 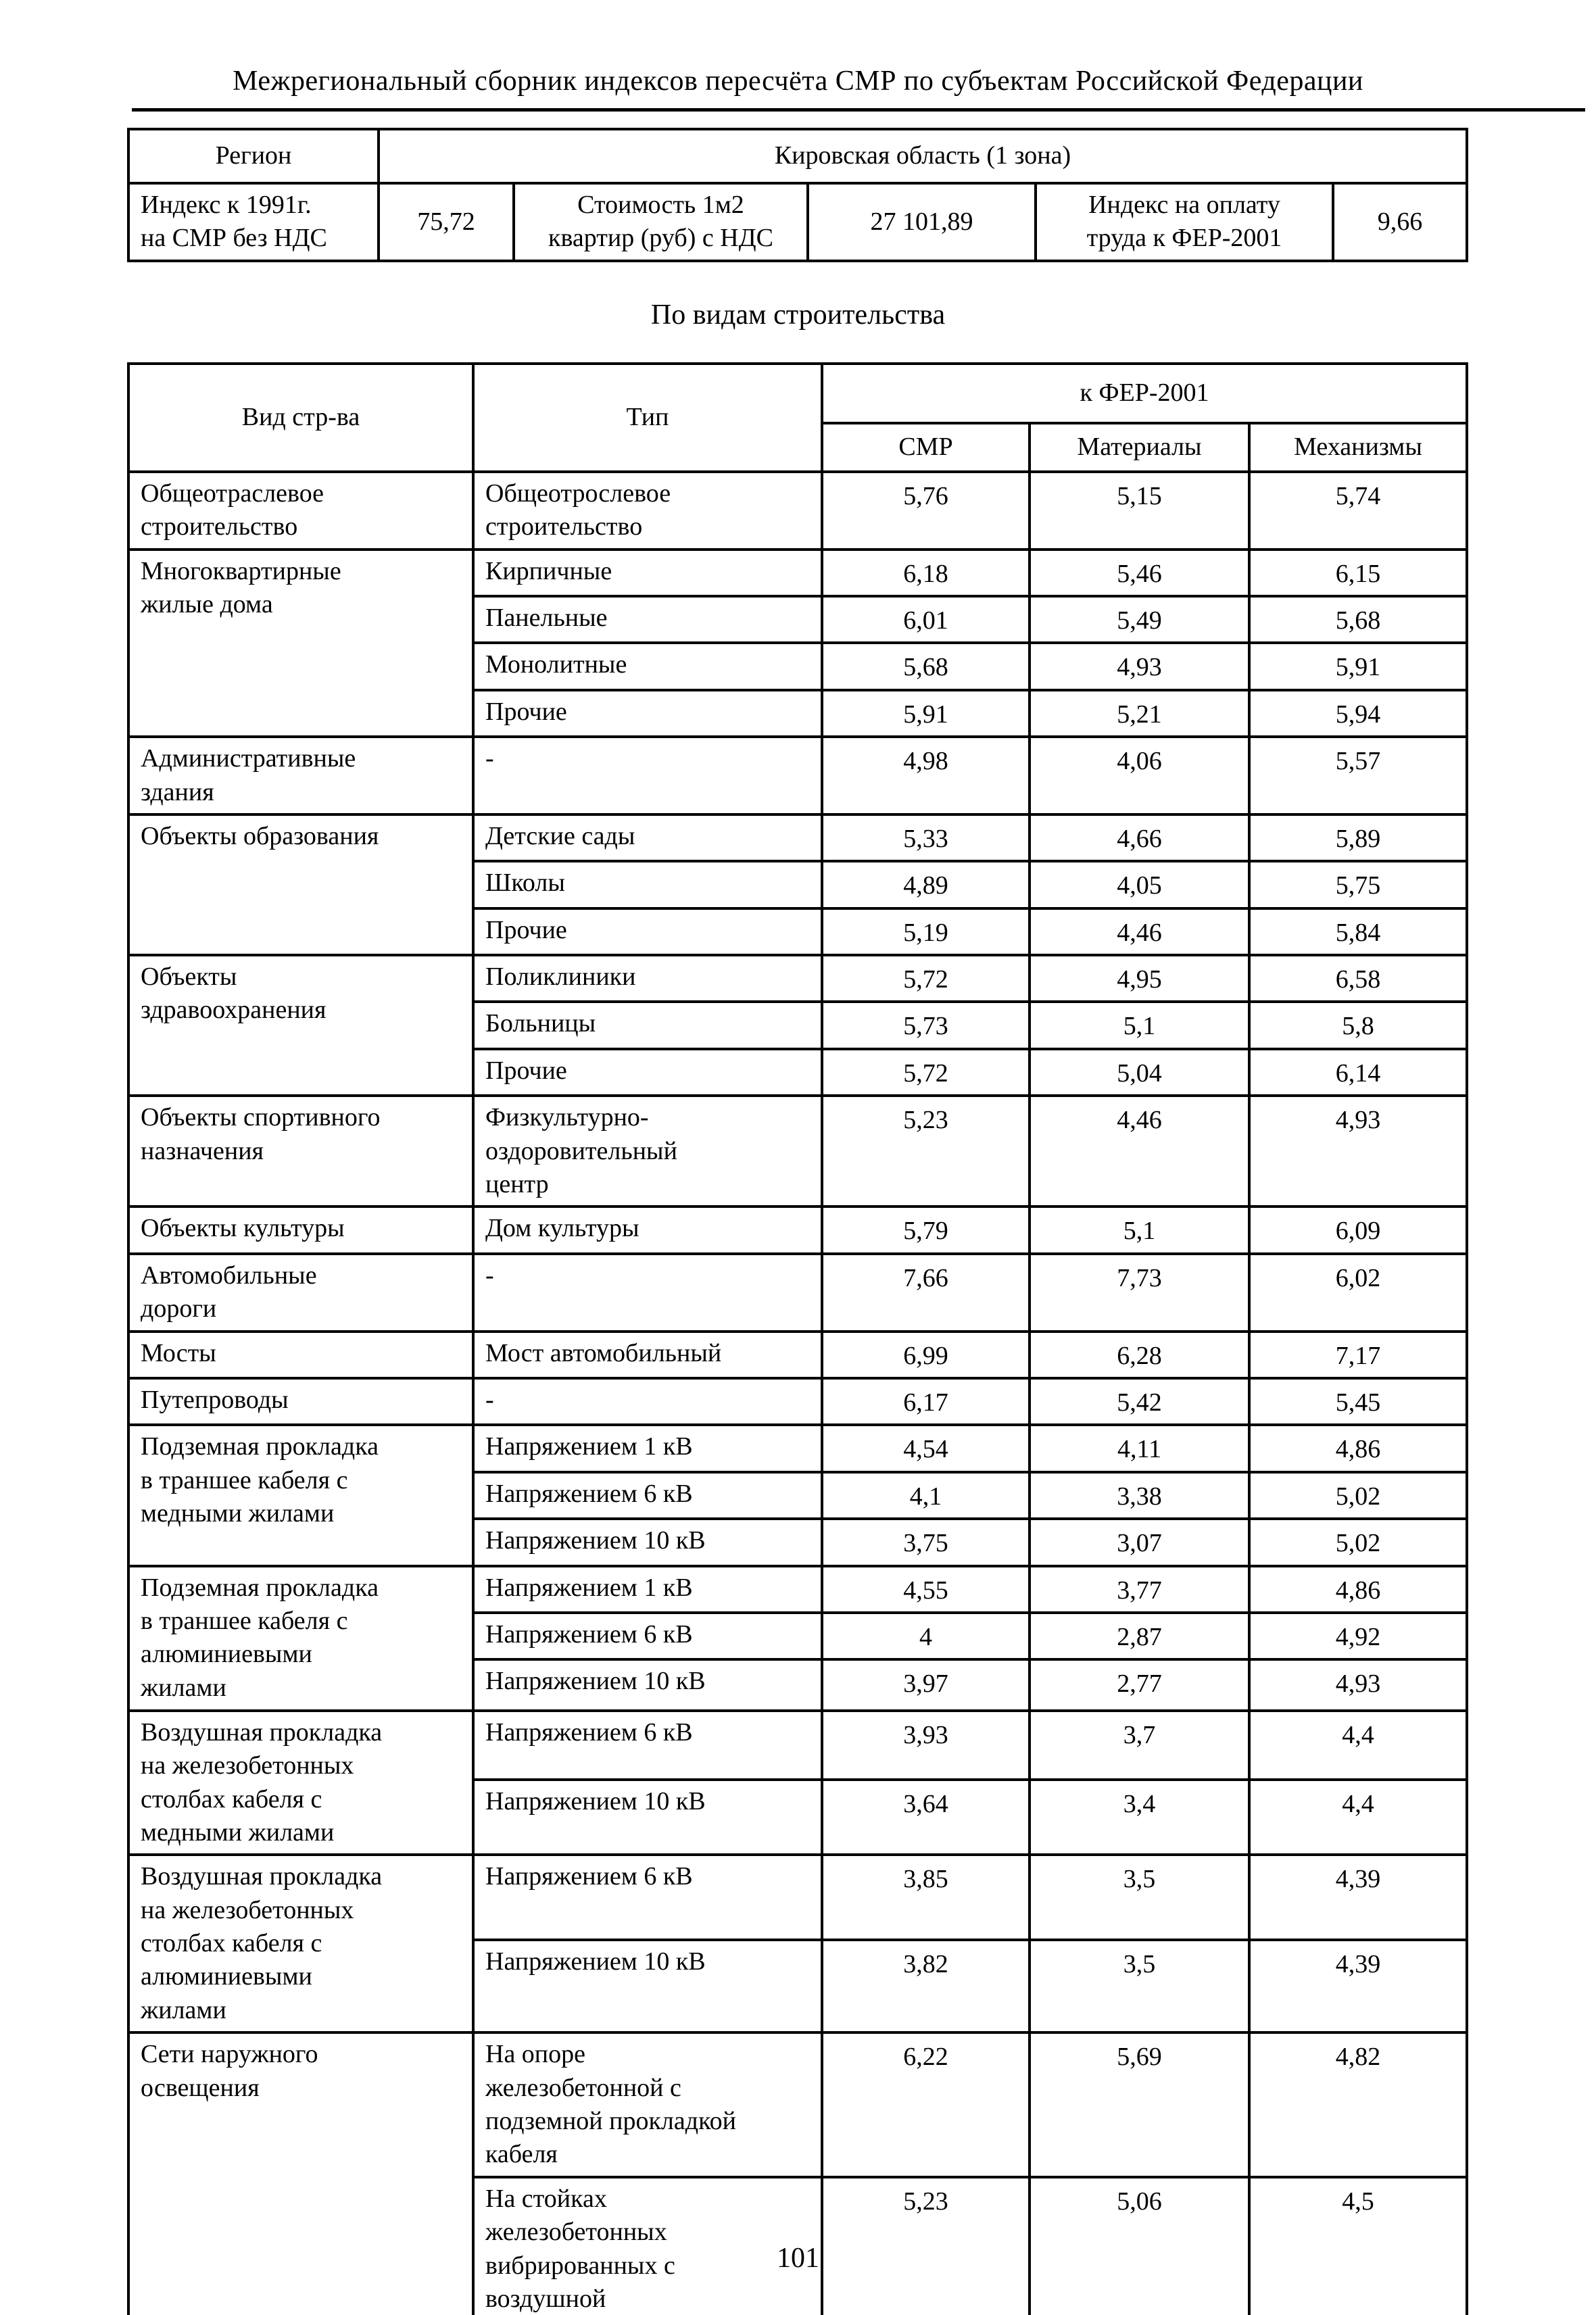 I want to click on table-row: Панельные 6,01 5,49 5,68, so click(x=798, y=619).